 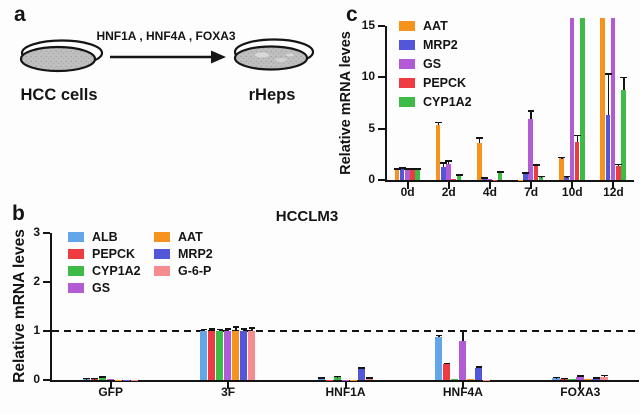 What do you see at coordinates (274, 54) in the screenshot?
I see `petri-dish-right-icon` at bounding box center [274, 54].